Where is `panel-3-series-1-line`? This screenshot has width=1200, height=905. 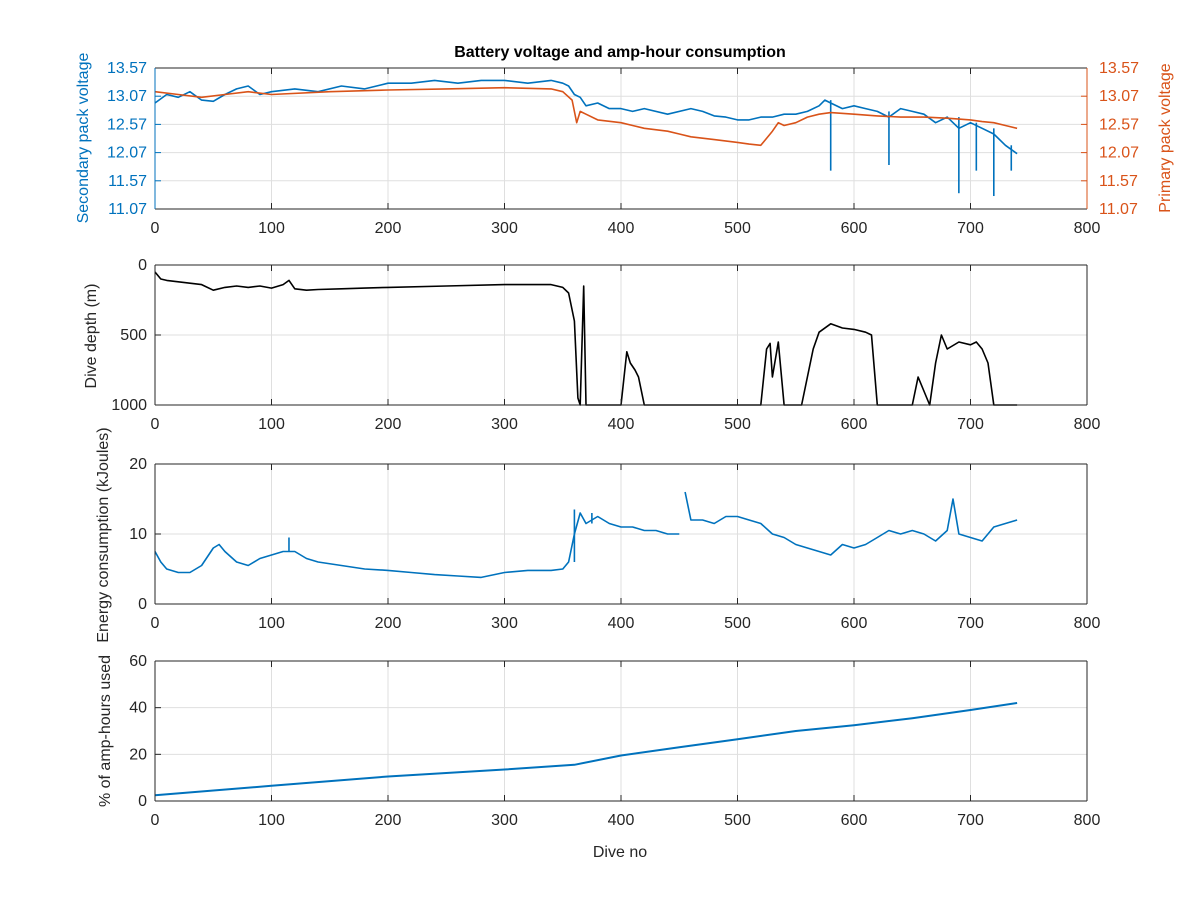 panel-3-series-1-line is located at coordinates (417, 545).